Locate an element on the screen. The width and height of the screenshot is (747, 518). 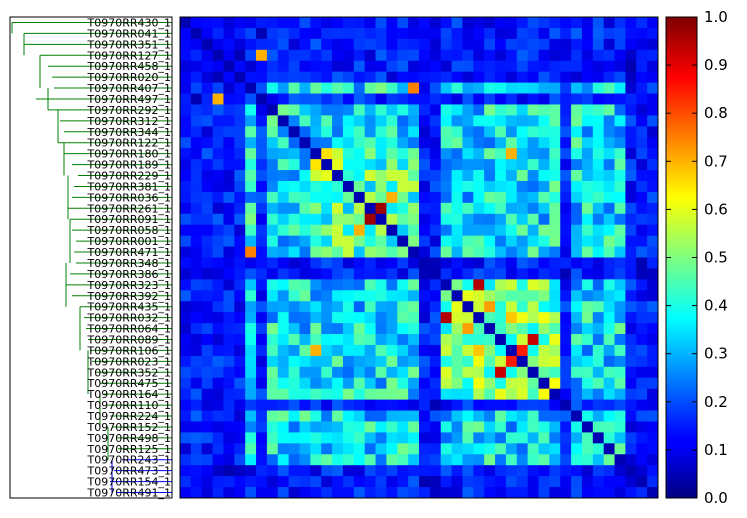
row-label: T0970RR110_1 is located at coordinates (129, 405).